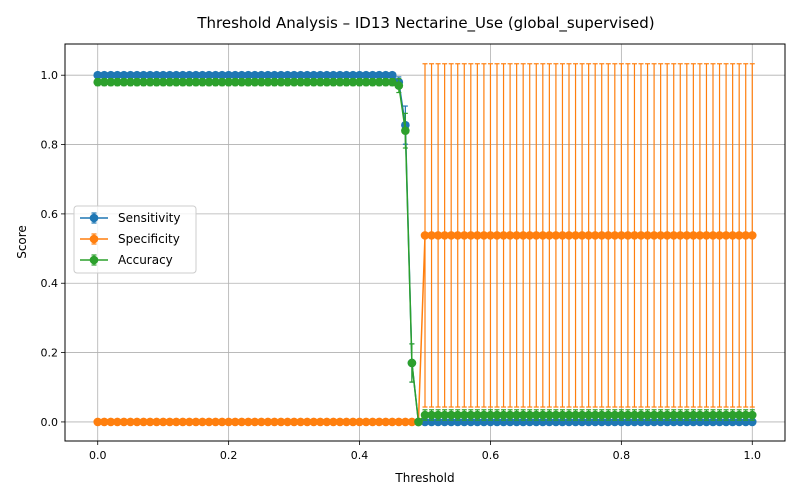 The width and height of the screenshot is (800, 500). I want to click on legend: Sensitivity Specificity Accuracy, so click(135, 239).